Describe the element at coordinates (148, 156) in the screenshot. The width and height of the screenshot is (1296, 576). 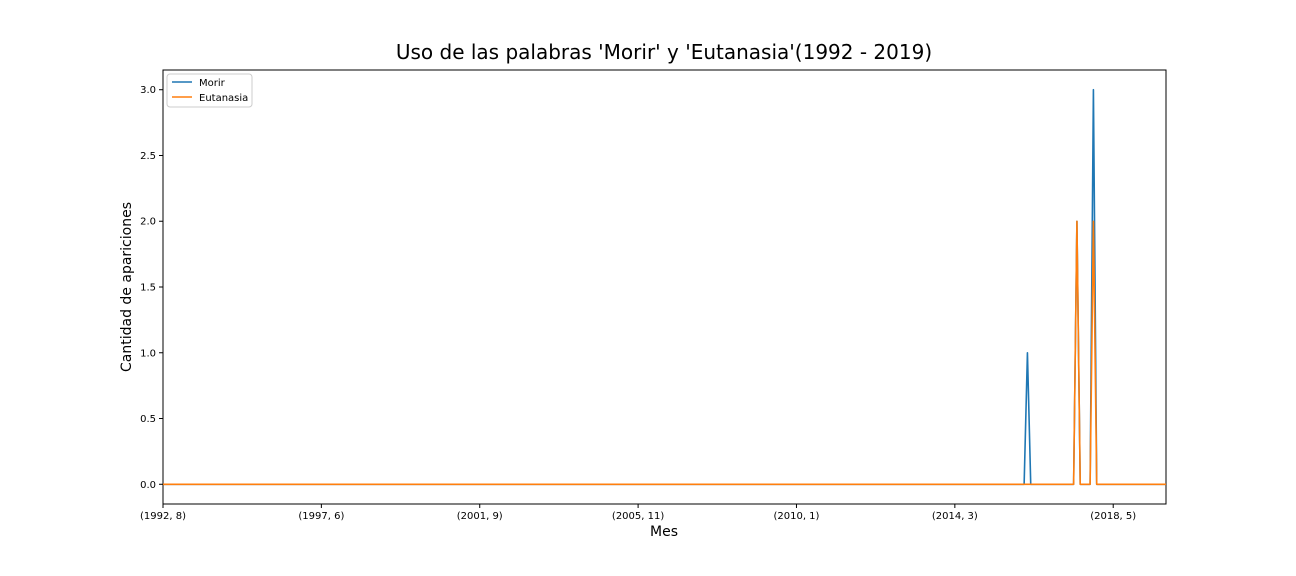
I see `y-tick-label: 2.5` at that location.